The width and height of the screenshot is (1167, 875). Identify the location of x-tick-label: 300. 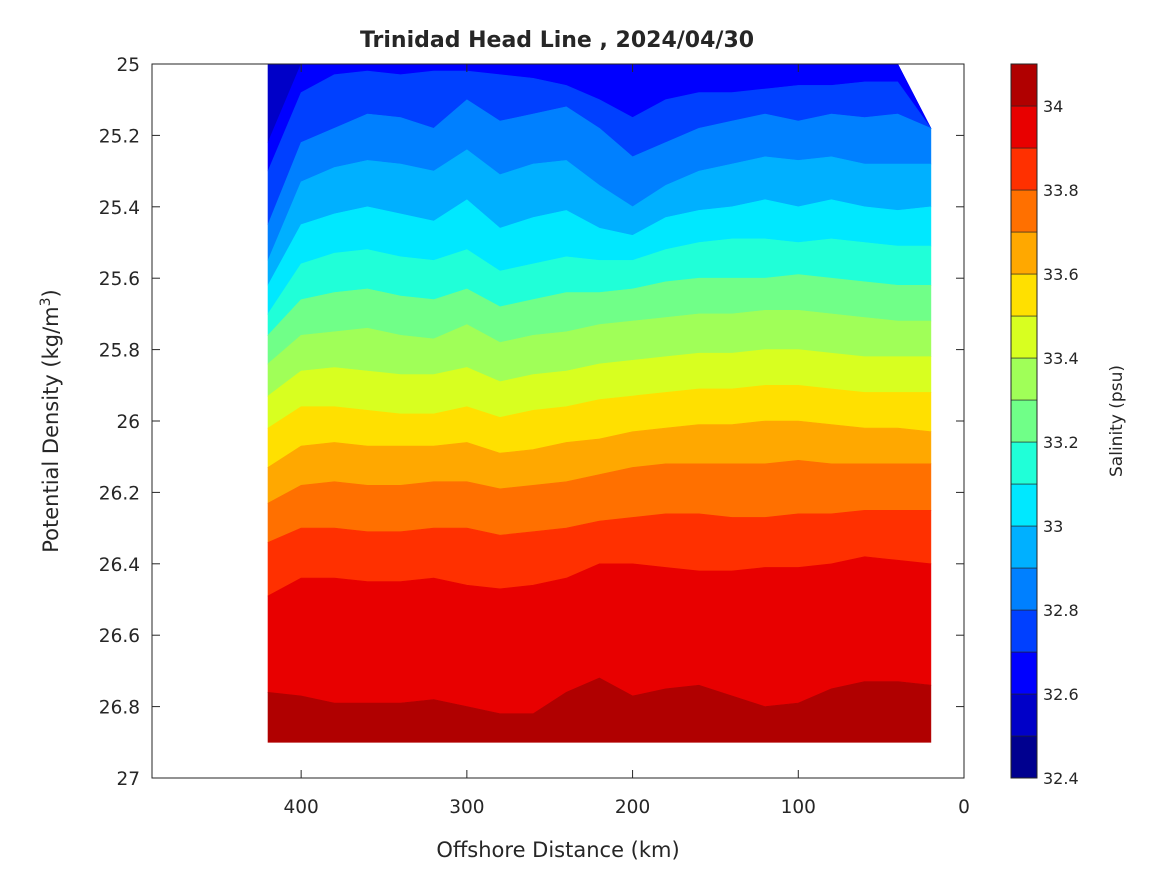
(466, 807).